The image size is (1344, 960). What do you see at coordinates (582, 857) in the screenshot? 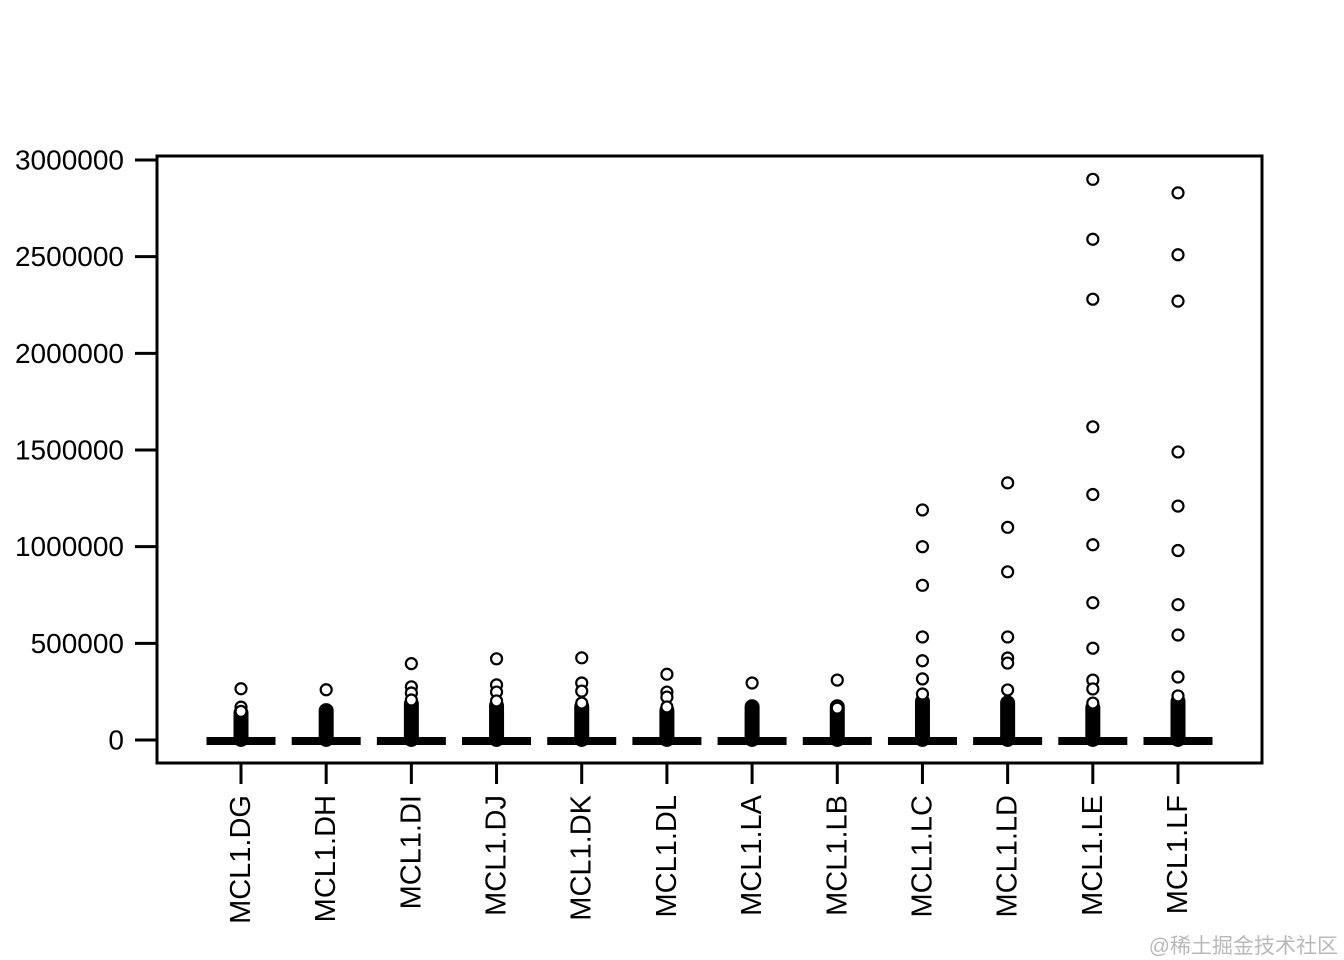
I see `x-category-label: MCL1.DK` at bounding box center [582, 857].